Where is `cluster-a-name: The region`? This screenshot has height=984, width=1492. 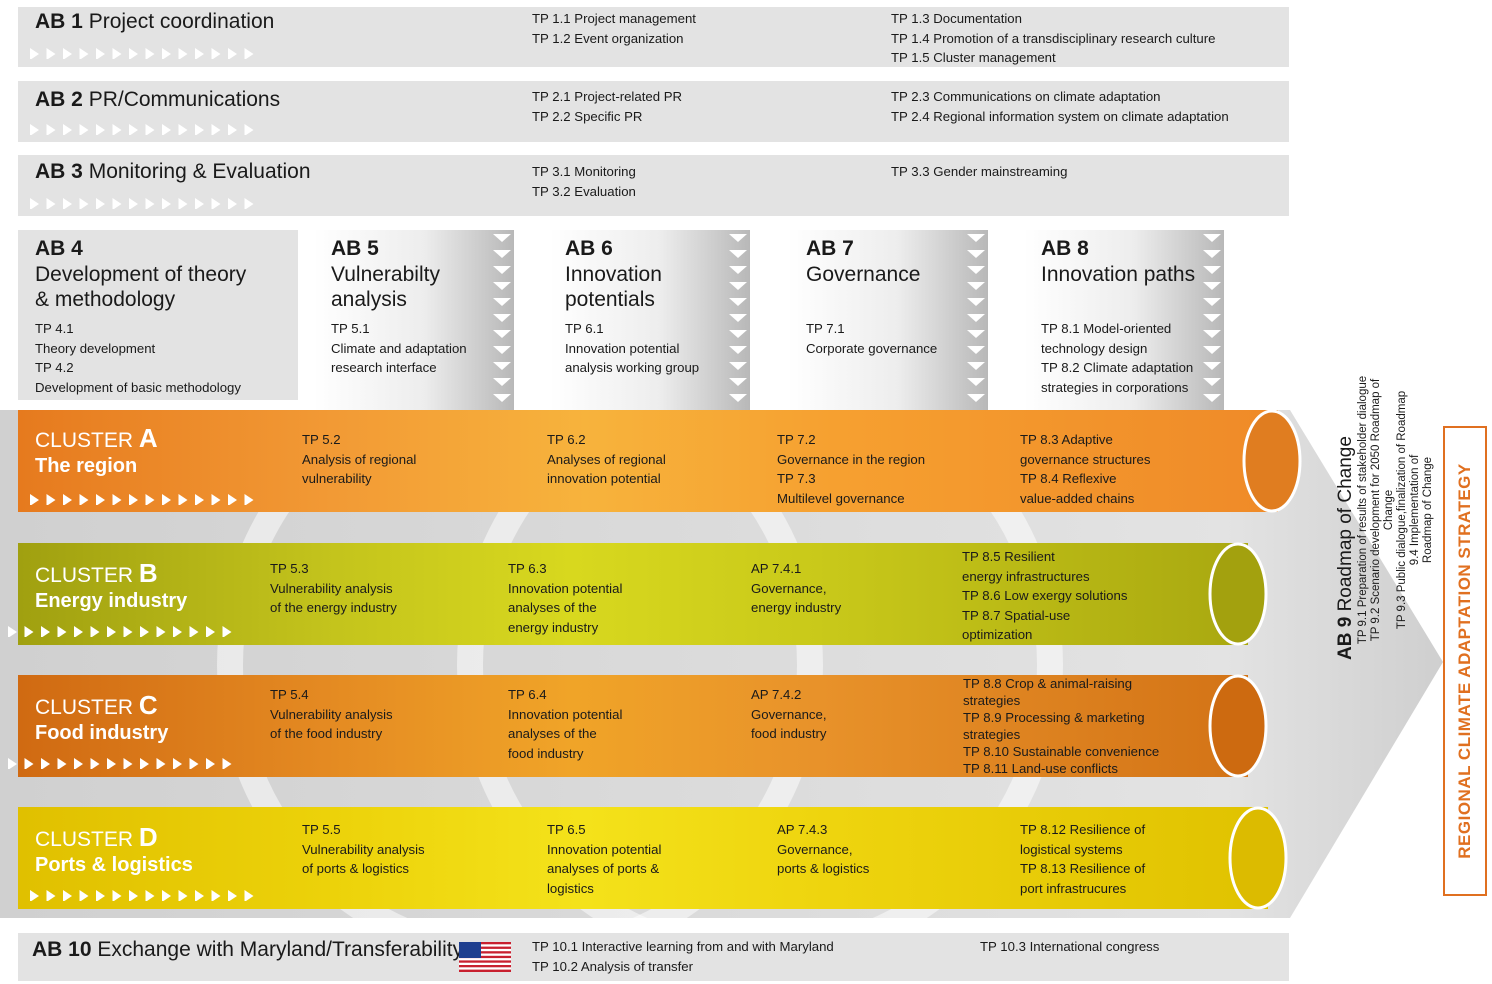
cluster-a-name: The region is located at coordinates (86, 466).